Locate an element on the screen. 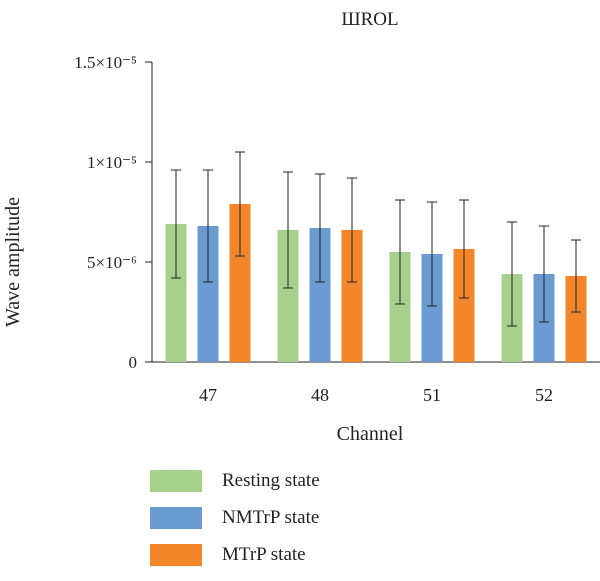  legend-label-resting: Resting state is located at coordinates (271, 480).